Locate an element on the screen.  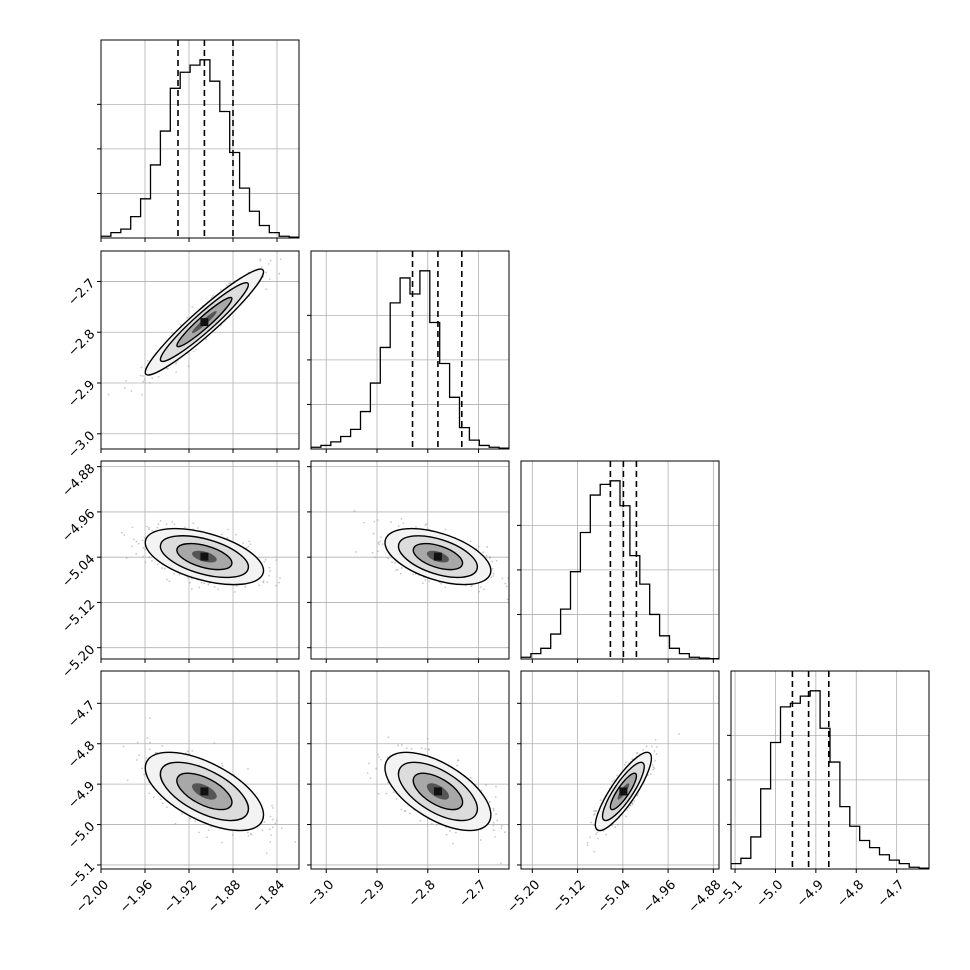
y-tick-label: −2.9 is located at coordinates (81, 394).